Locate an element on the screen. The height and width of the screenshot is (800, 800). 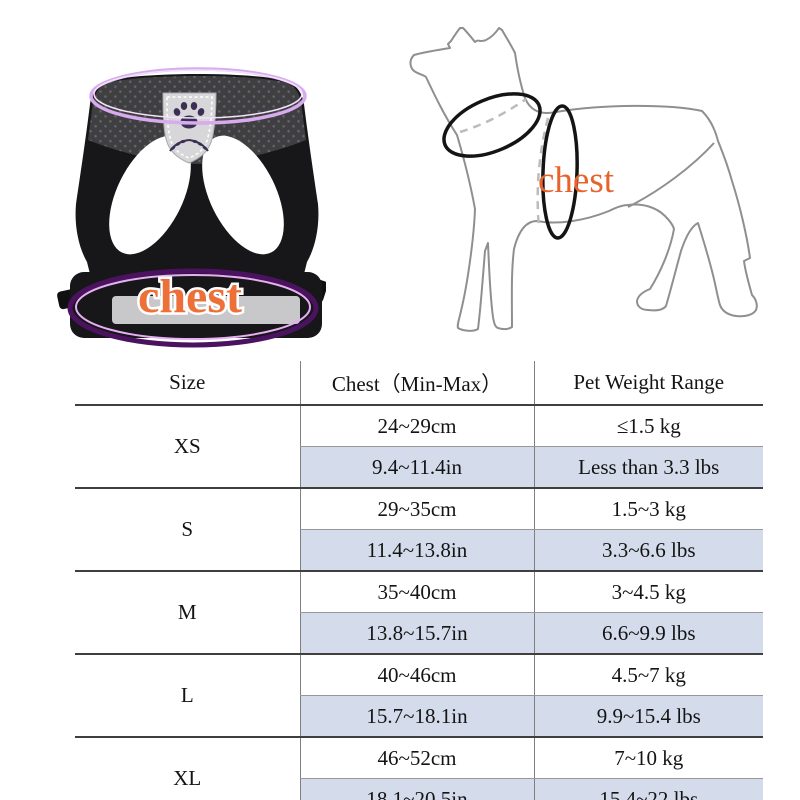
weight-lbs: 9.9~15.4 lbs is located at coordinates (648, 716).